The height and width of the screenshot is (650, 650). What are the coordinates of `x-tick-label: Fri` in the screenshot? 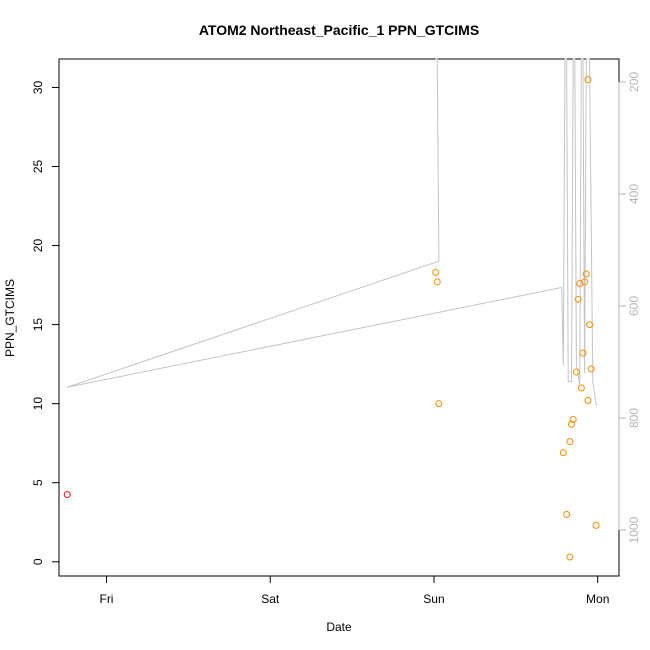 It's located at (106, 599).